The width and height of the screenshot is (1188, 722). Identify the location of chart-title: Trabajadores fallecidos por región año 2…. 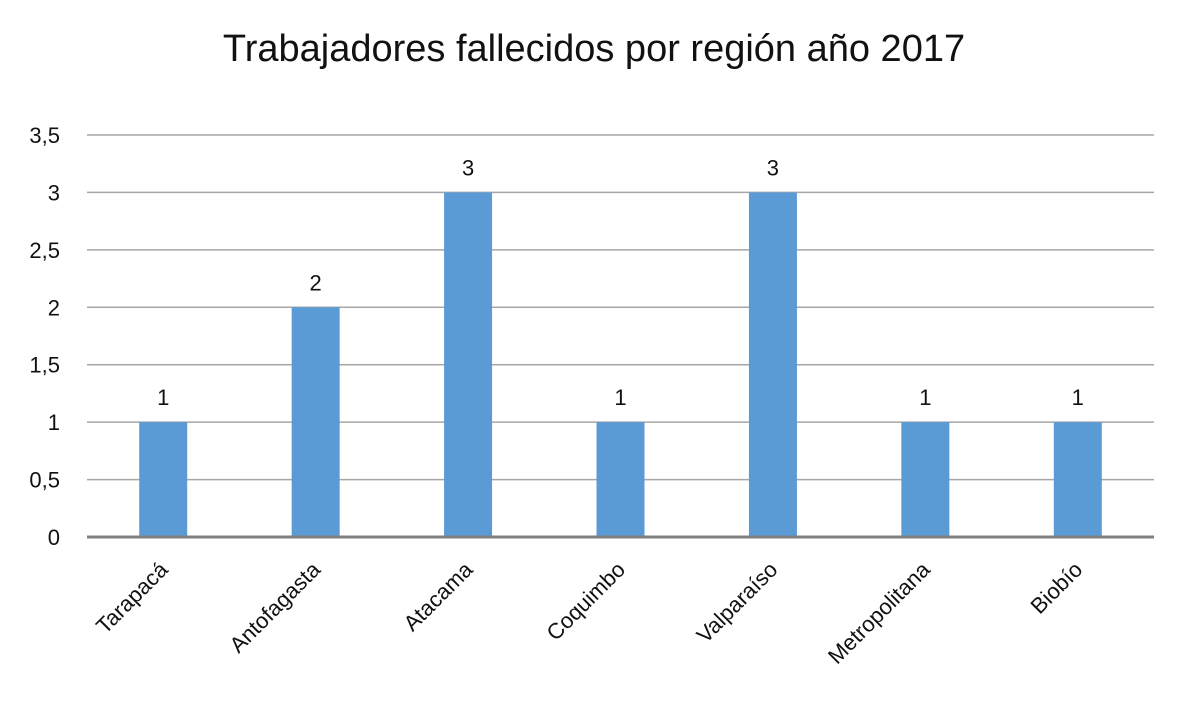
(594, 49).